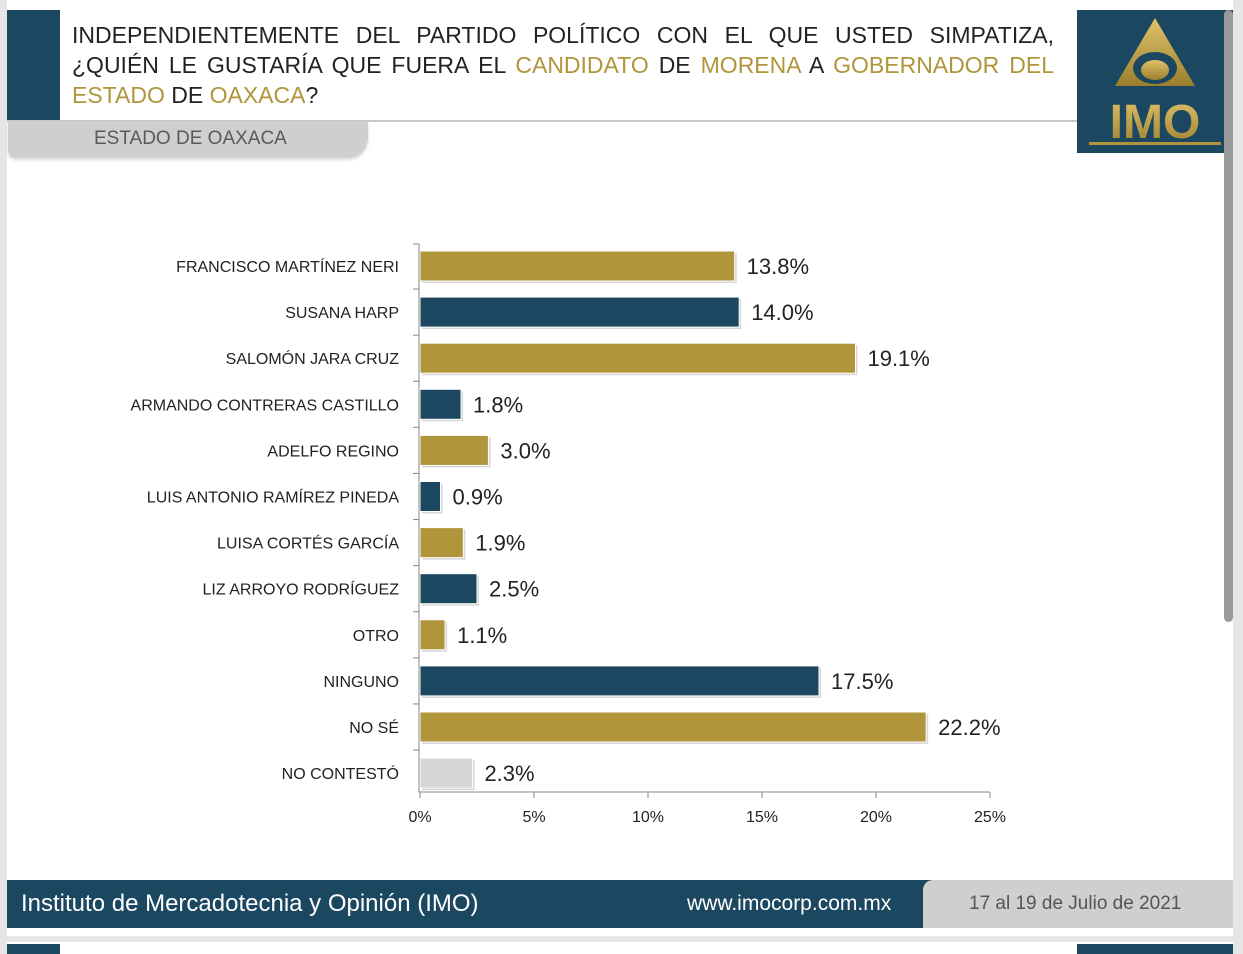 The width and height of the screenshot is (1243, 954). Describe the element at coordinates (817, 65) in the screenshot. I see `title-text: A` at that location.